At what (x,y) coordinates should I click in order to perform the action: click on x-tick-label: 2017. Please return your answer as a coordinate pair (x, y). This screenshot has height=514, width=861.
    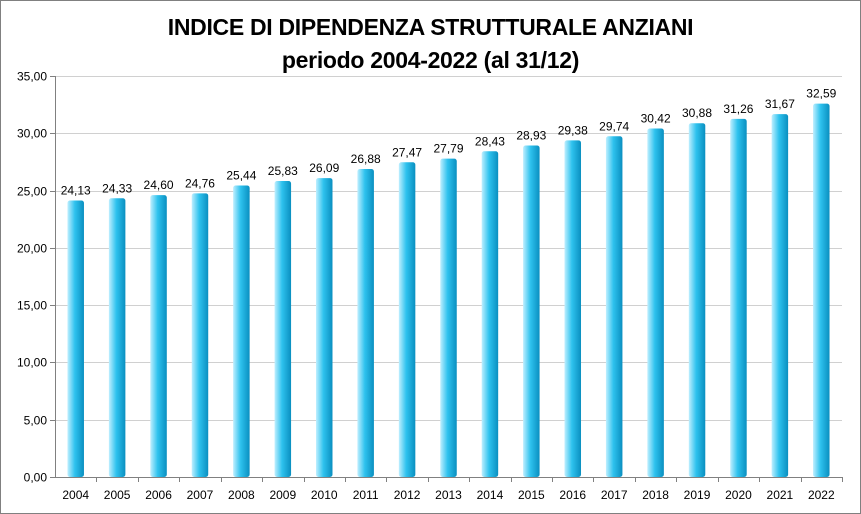
    Looking at the image, I should click on (614, 495).